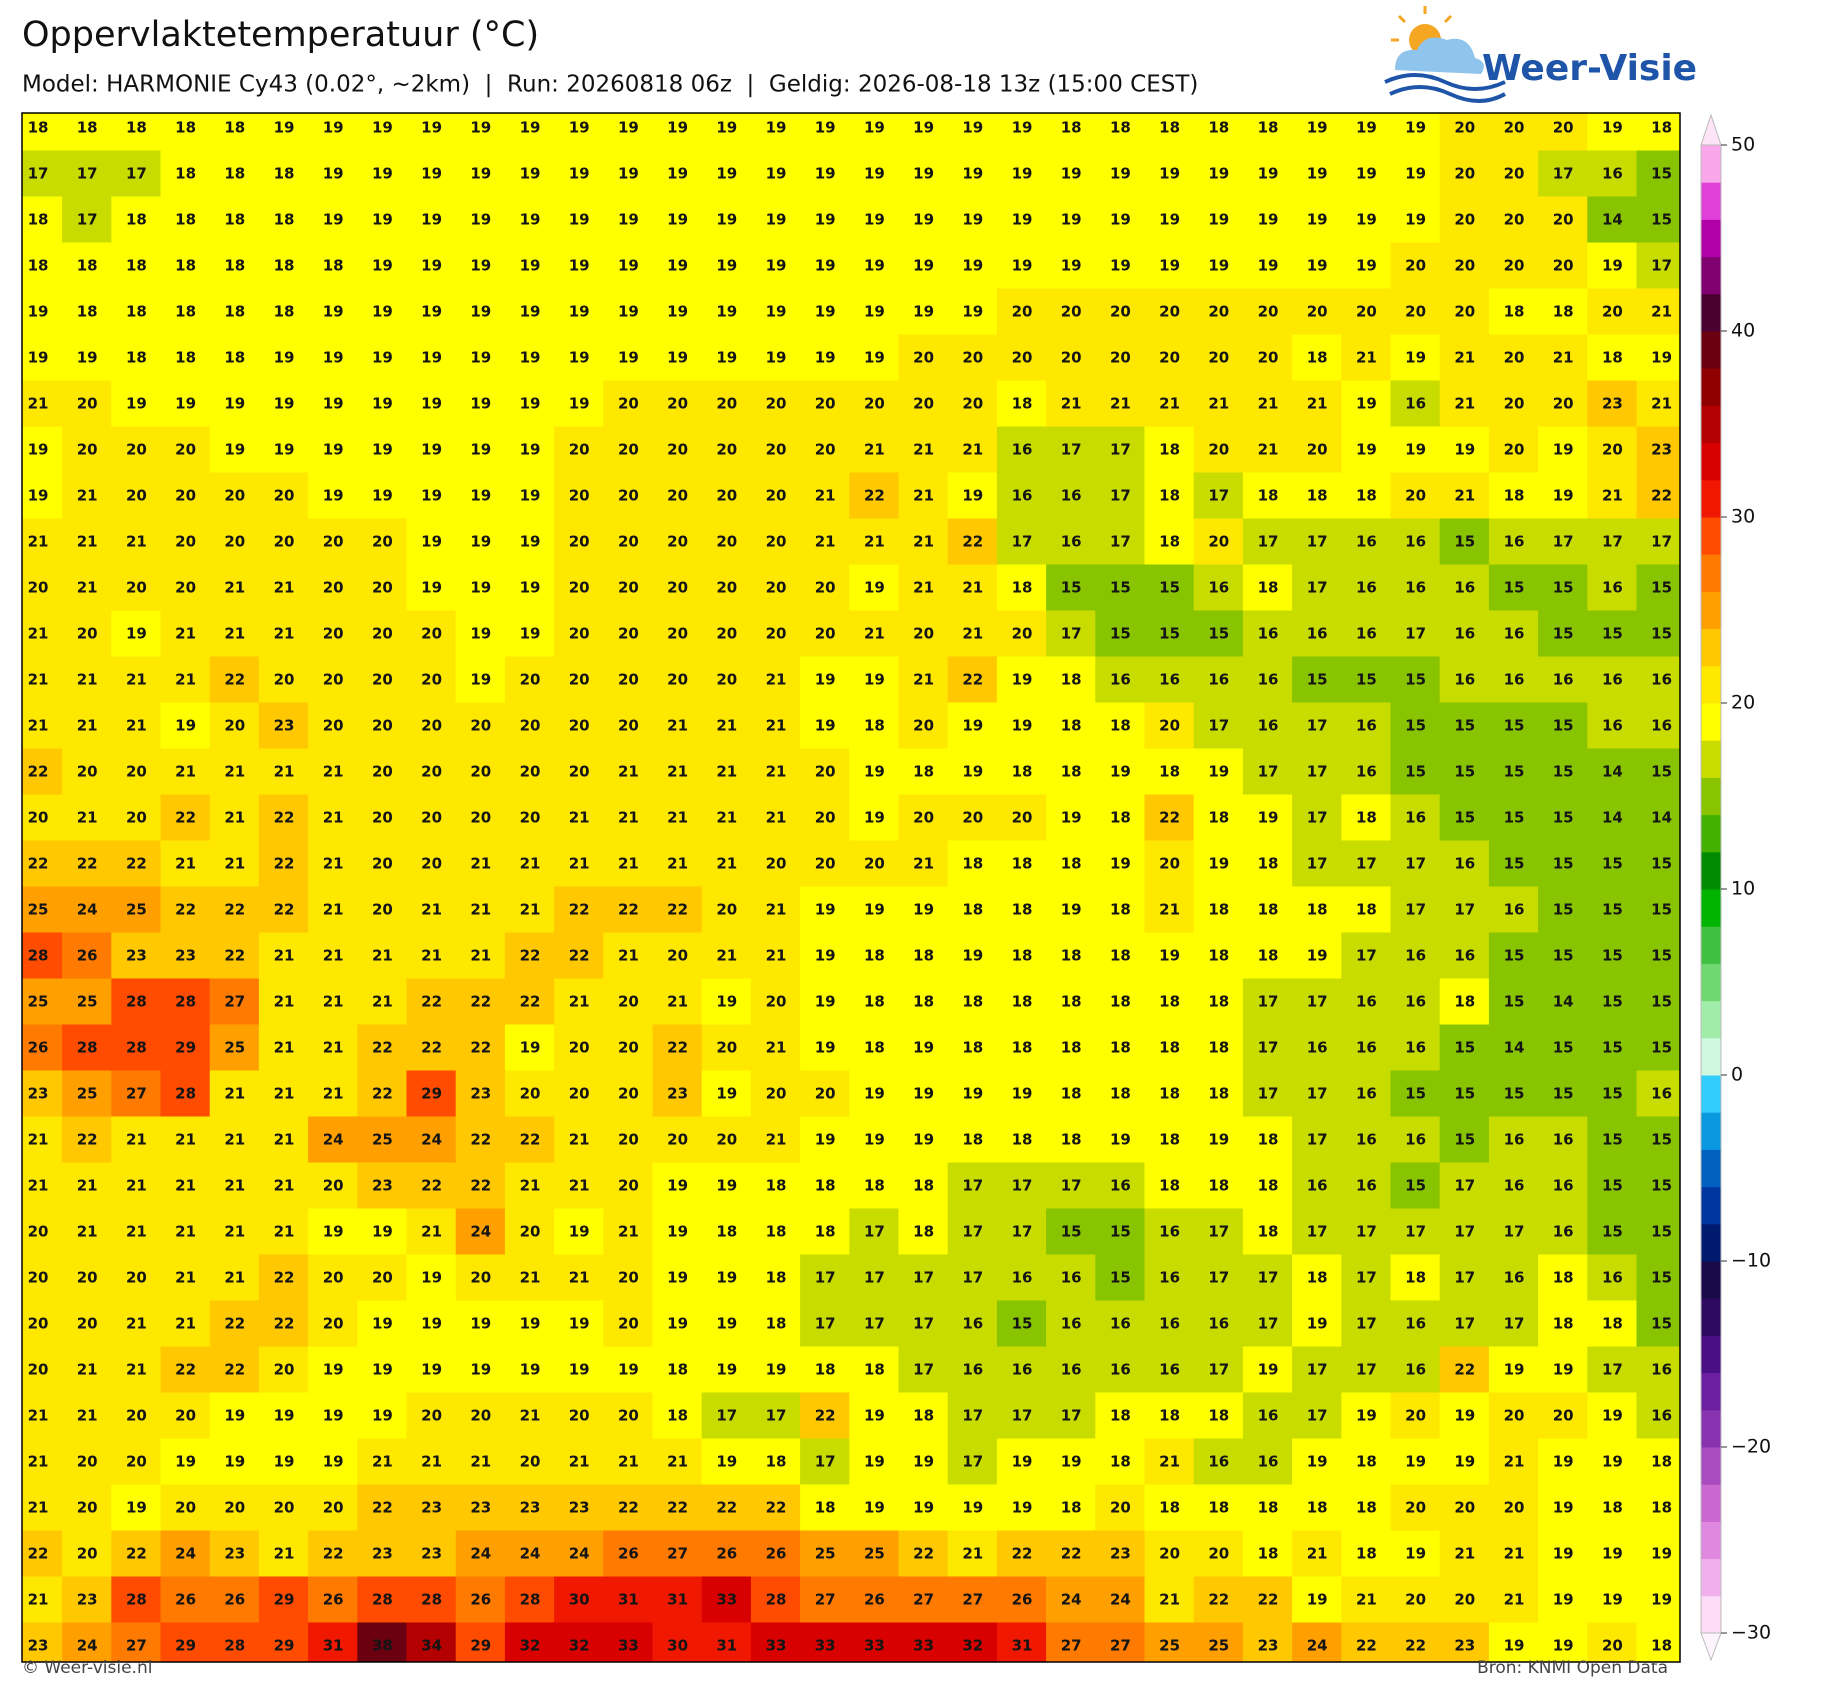  I want to click on temp-label: 30, so click(677, 1646).